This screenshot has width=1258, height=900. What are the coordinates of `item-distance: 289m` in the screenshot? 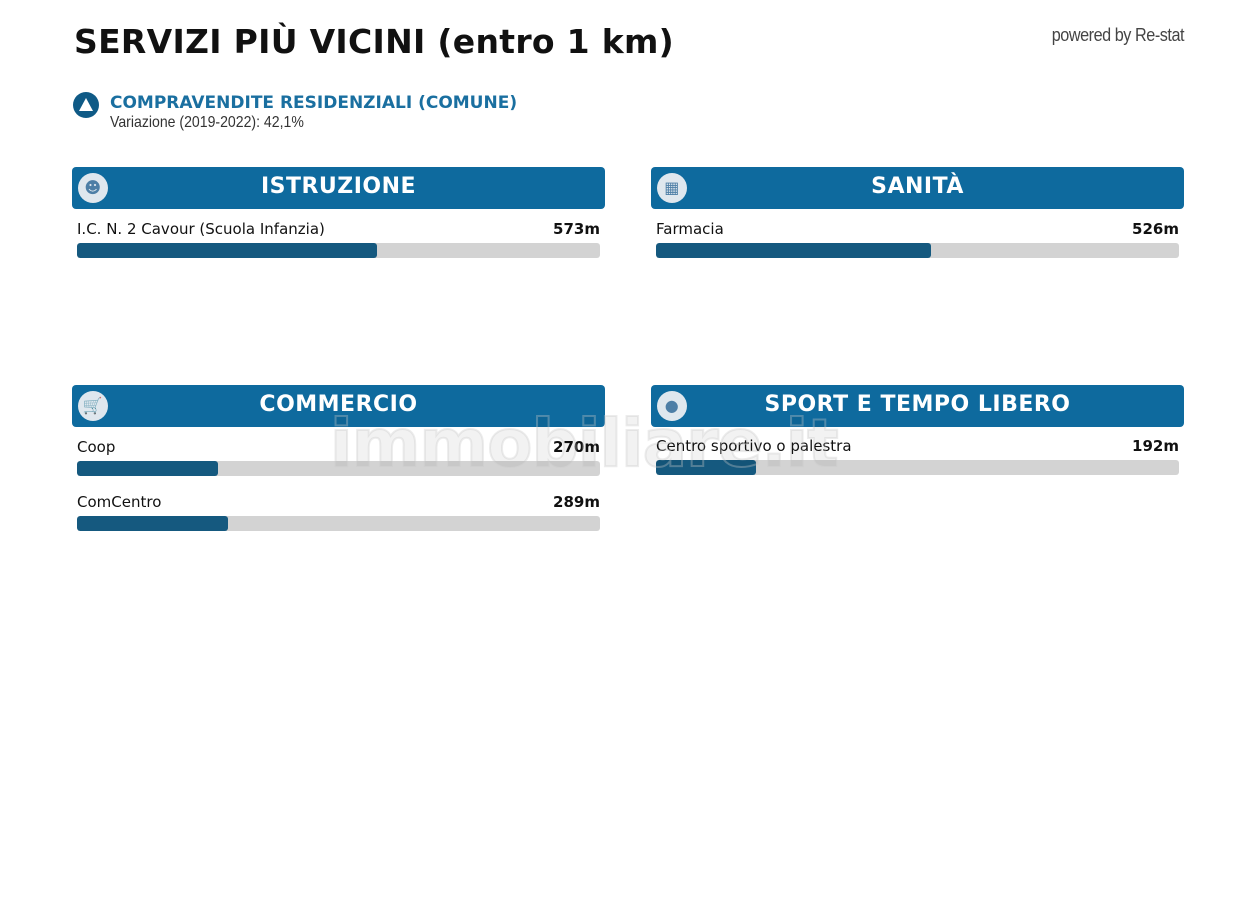 It's located at (576, 502).